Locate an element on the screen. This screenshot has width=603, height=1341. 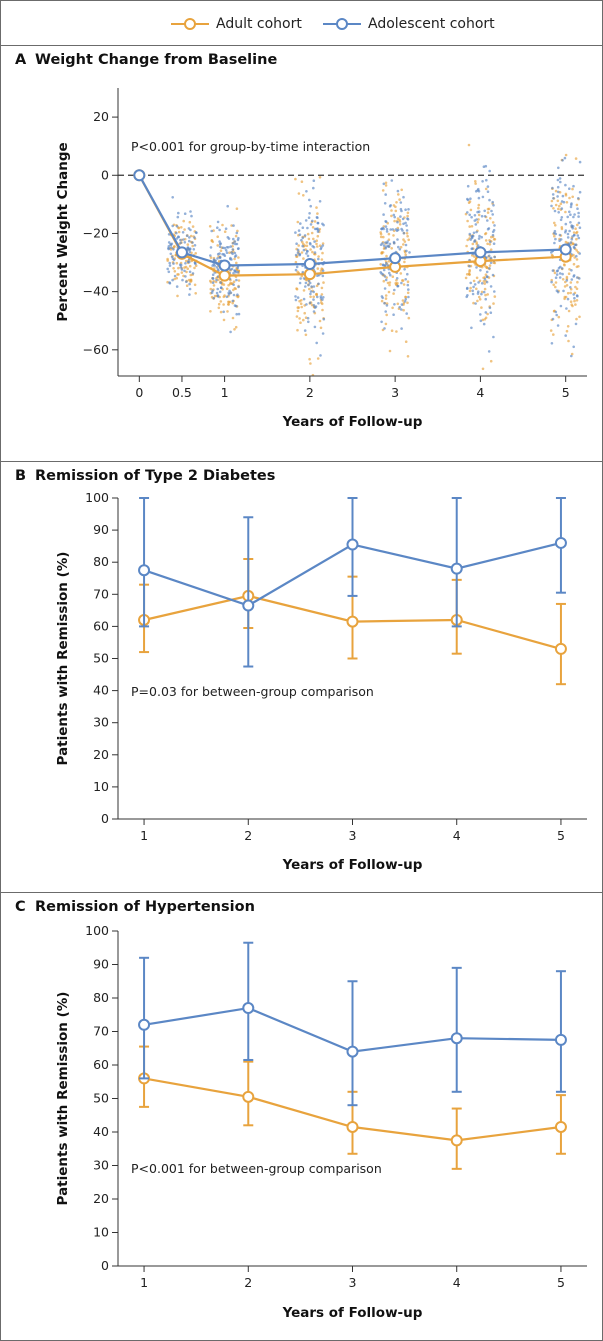
panel-a-title: A Weight Change from Baseline is located at coordinates (146, 60).